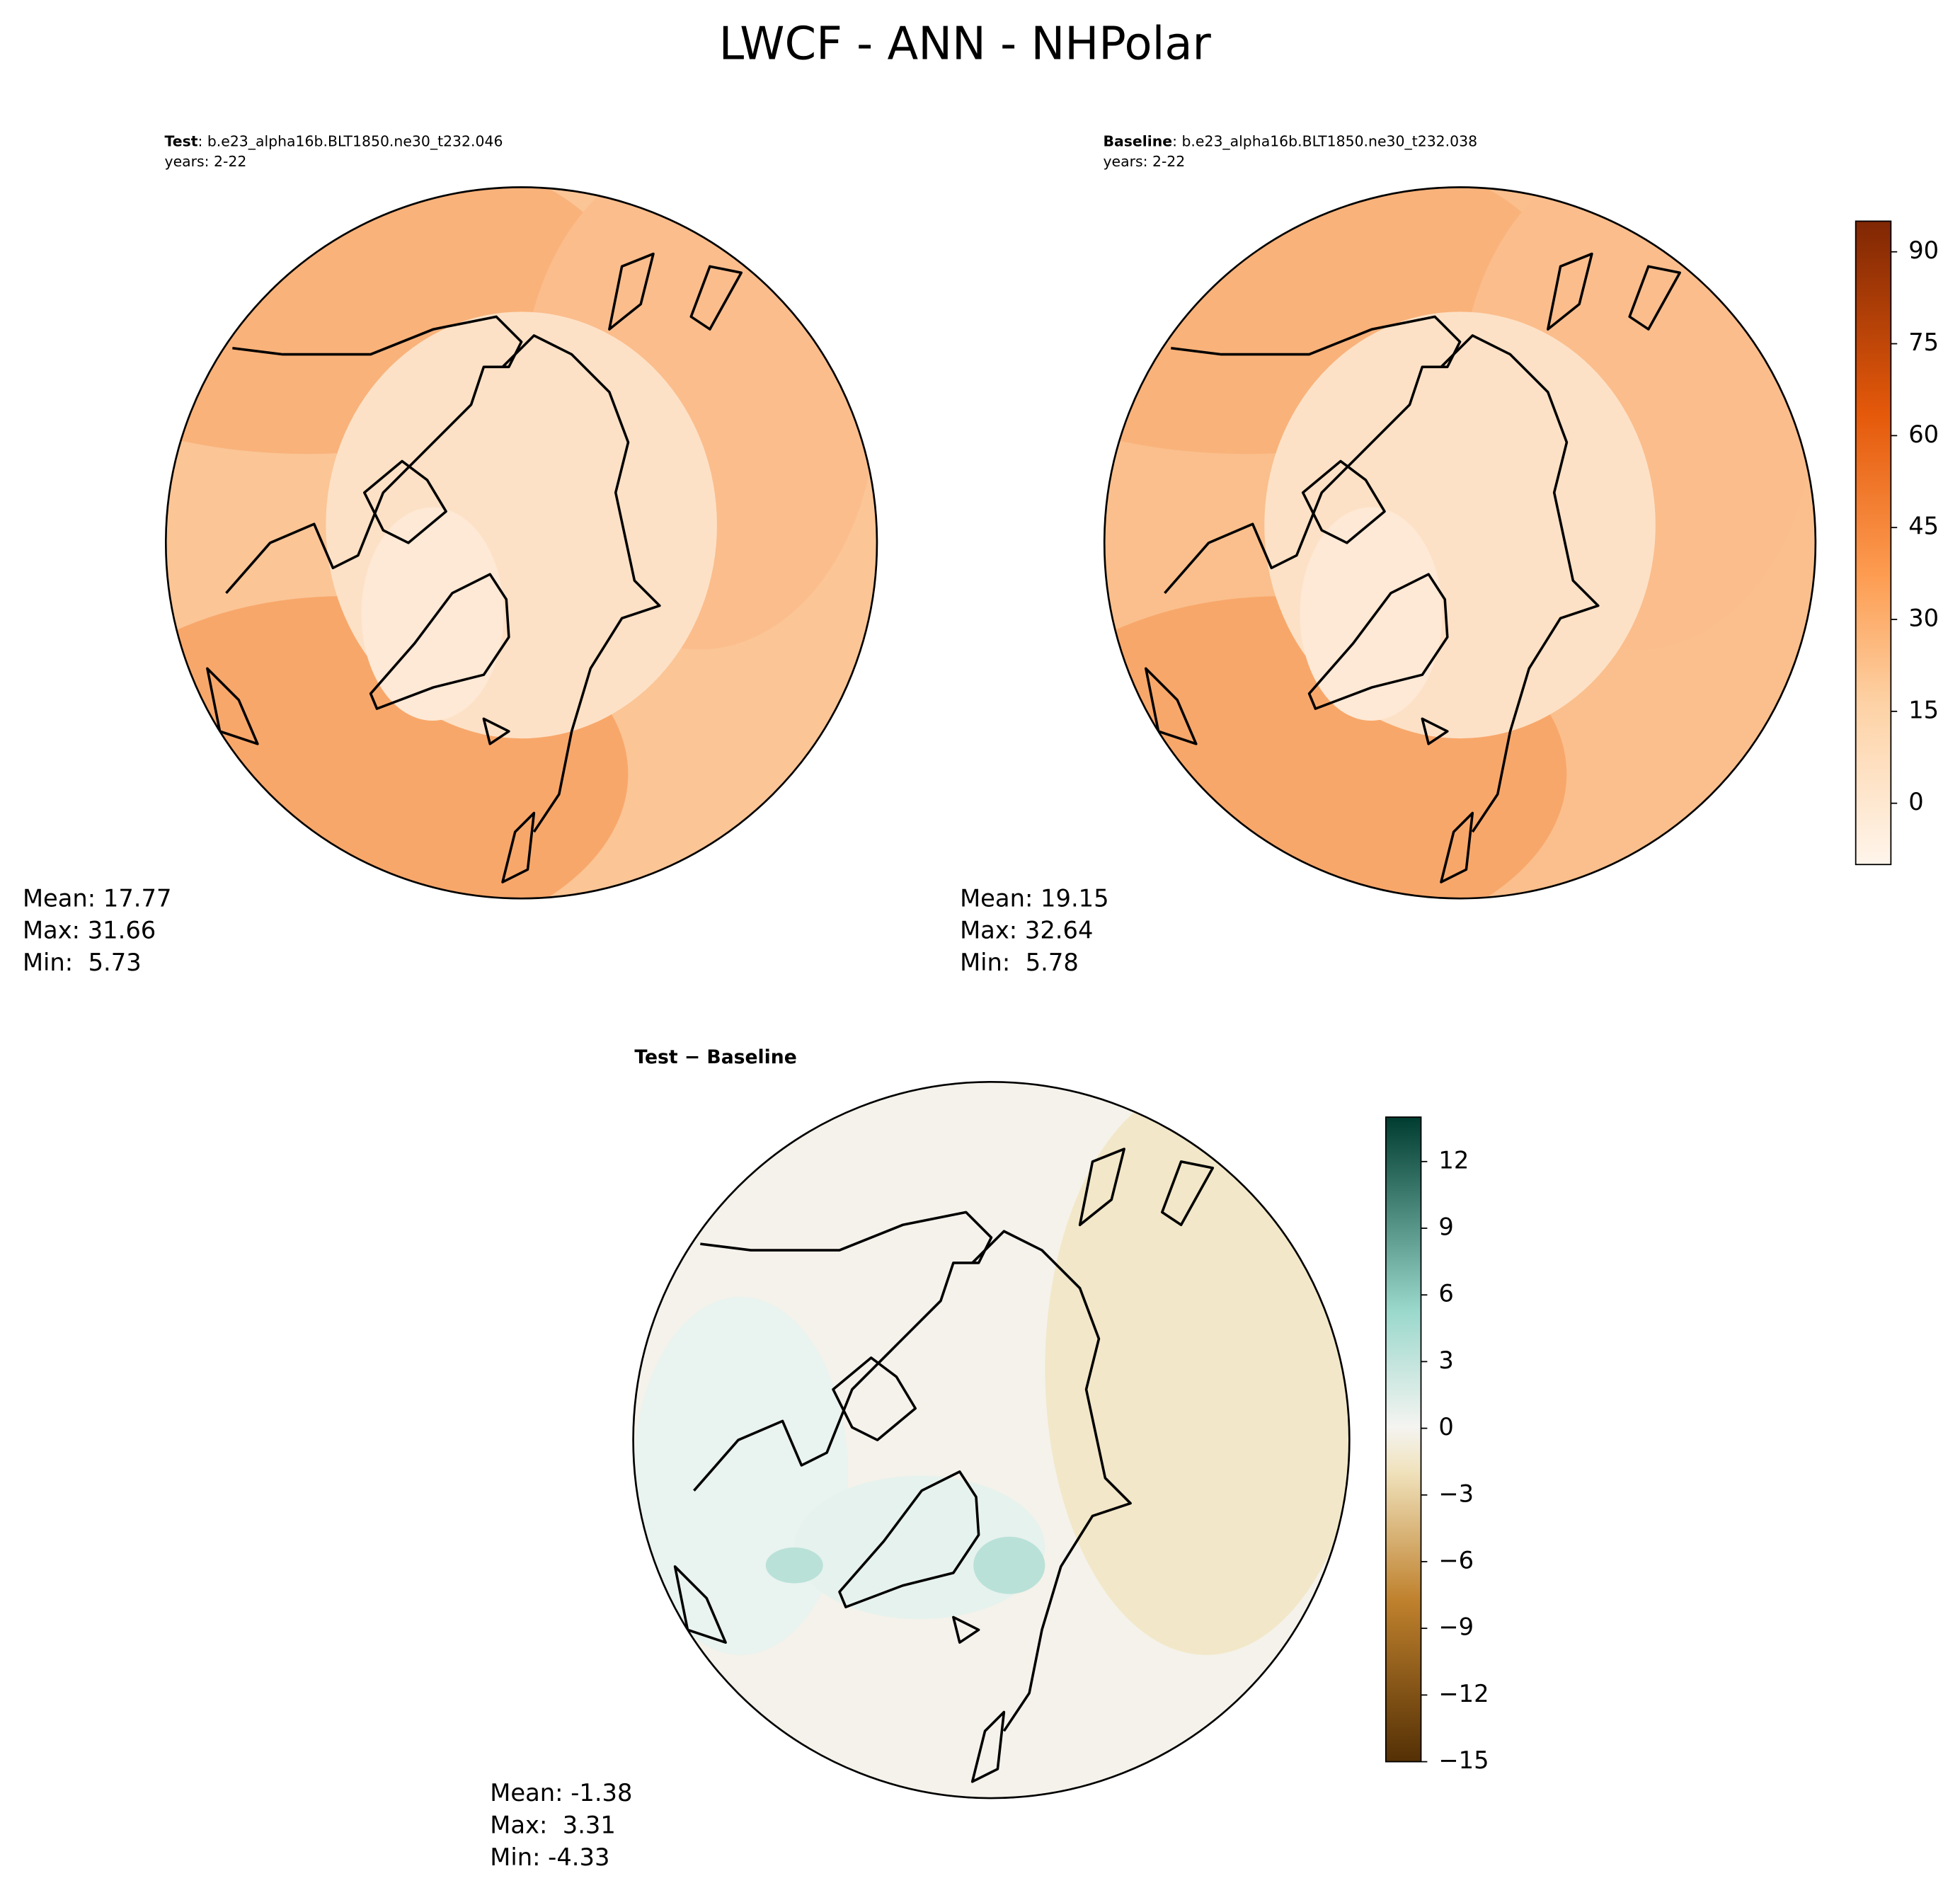  What do you see at coordinates (549, 1857) in the screenshot?
I see `stat: Min: -4.33` at bounding box center [549, 1857].